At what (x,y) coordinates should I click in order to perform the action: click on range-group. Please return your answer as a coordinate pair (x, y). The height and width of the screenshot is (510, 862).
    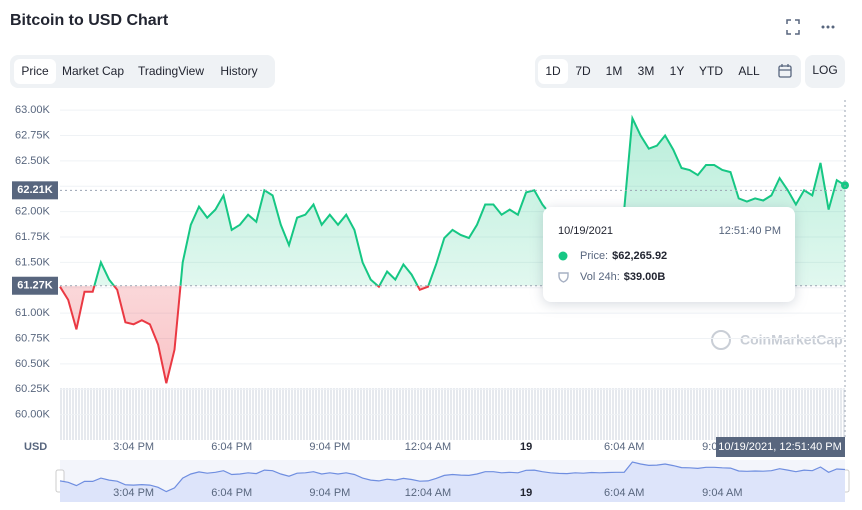
    Looking at the image, I should click on (668, 71).